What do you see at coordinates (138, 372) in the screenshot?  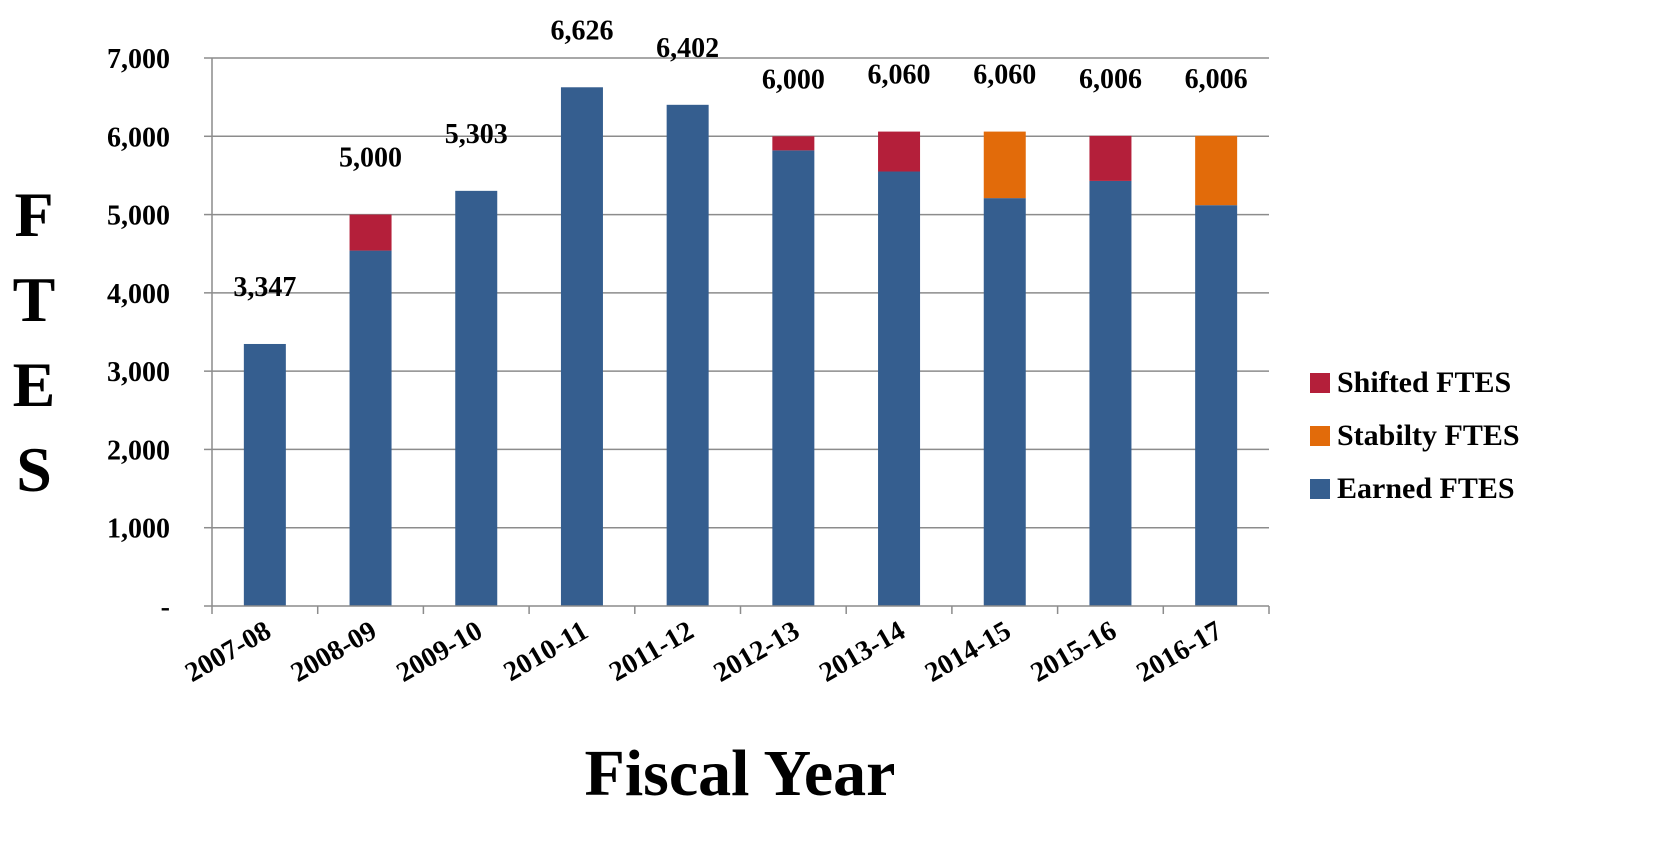 I see `y-tick-label: 3,000` at bounding box center [138, 372].